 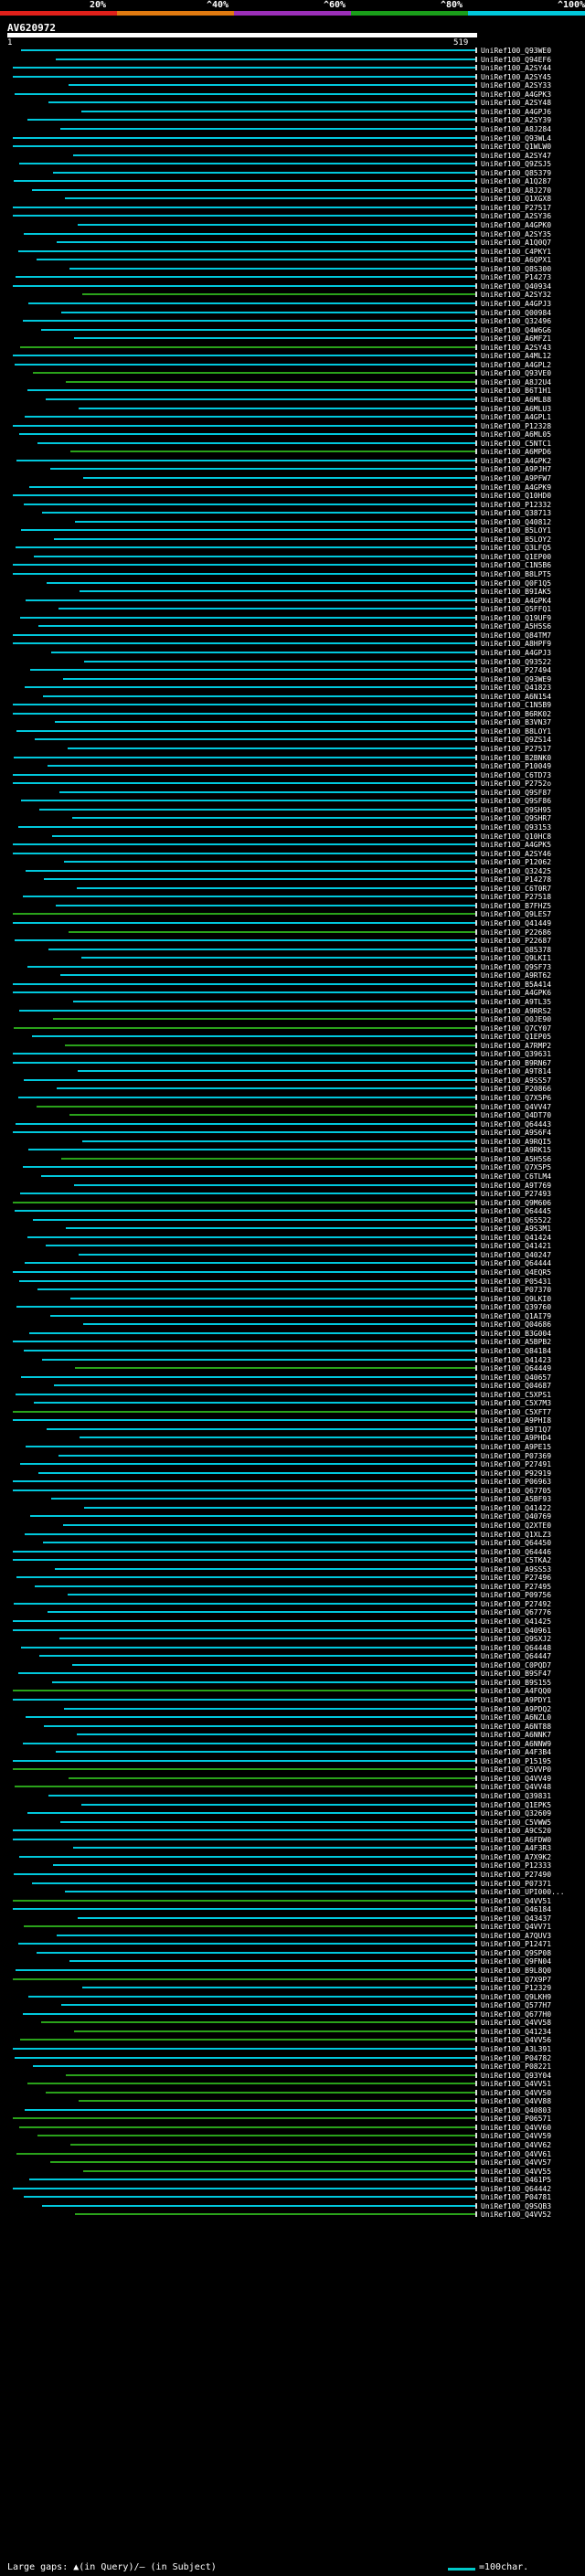 What do you see at coordinates (516, 966) in the screenshot?
I see `hit-label: UniRef100_Q9SF73` at bounding box center [516, 966].